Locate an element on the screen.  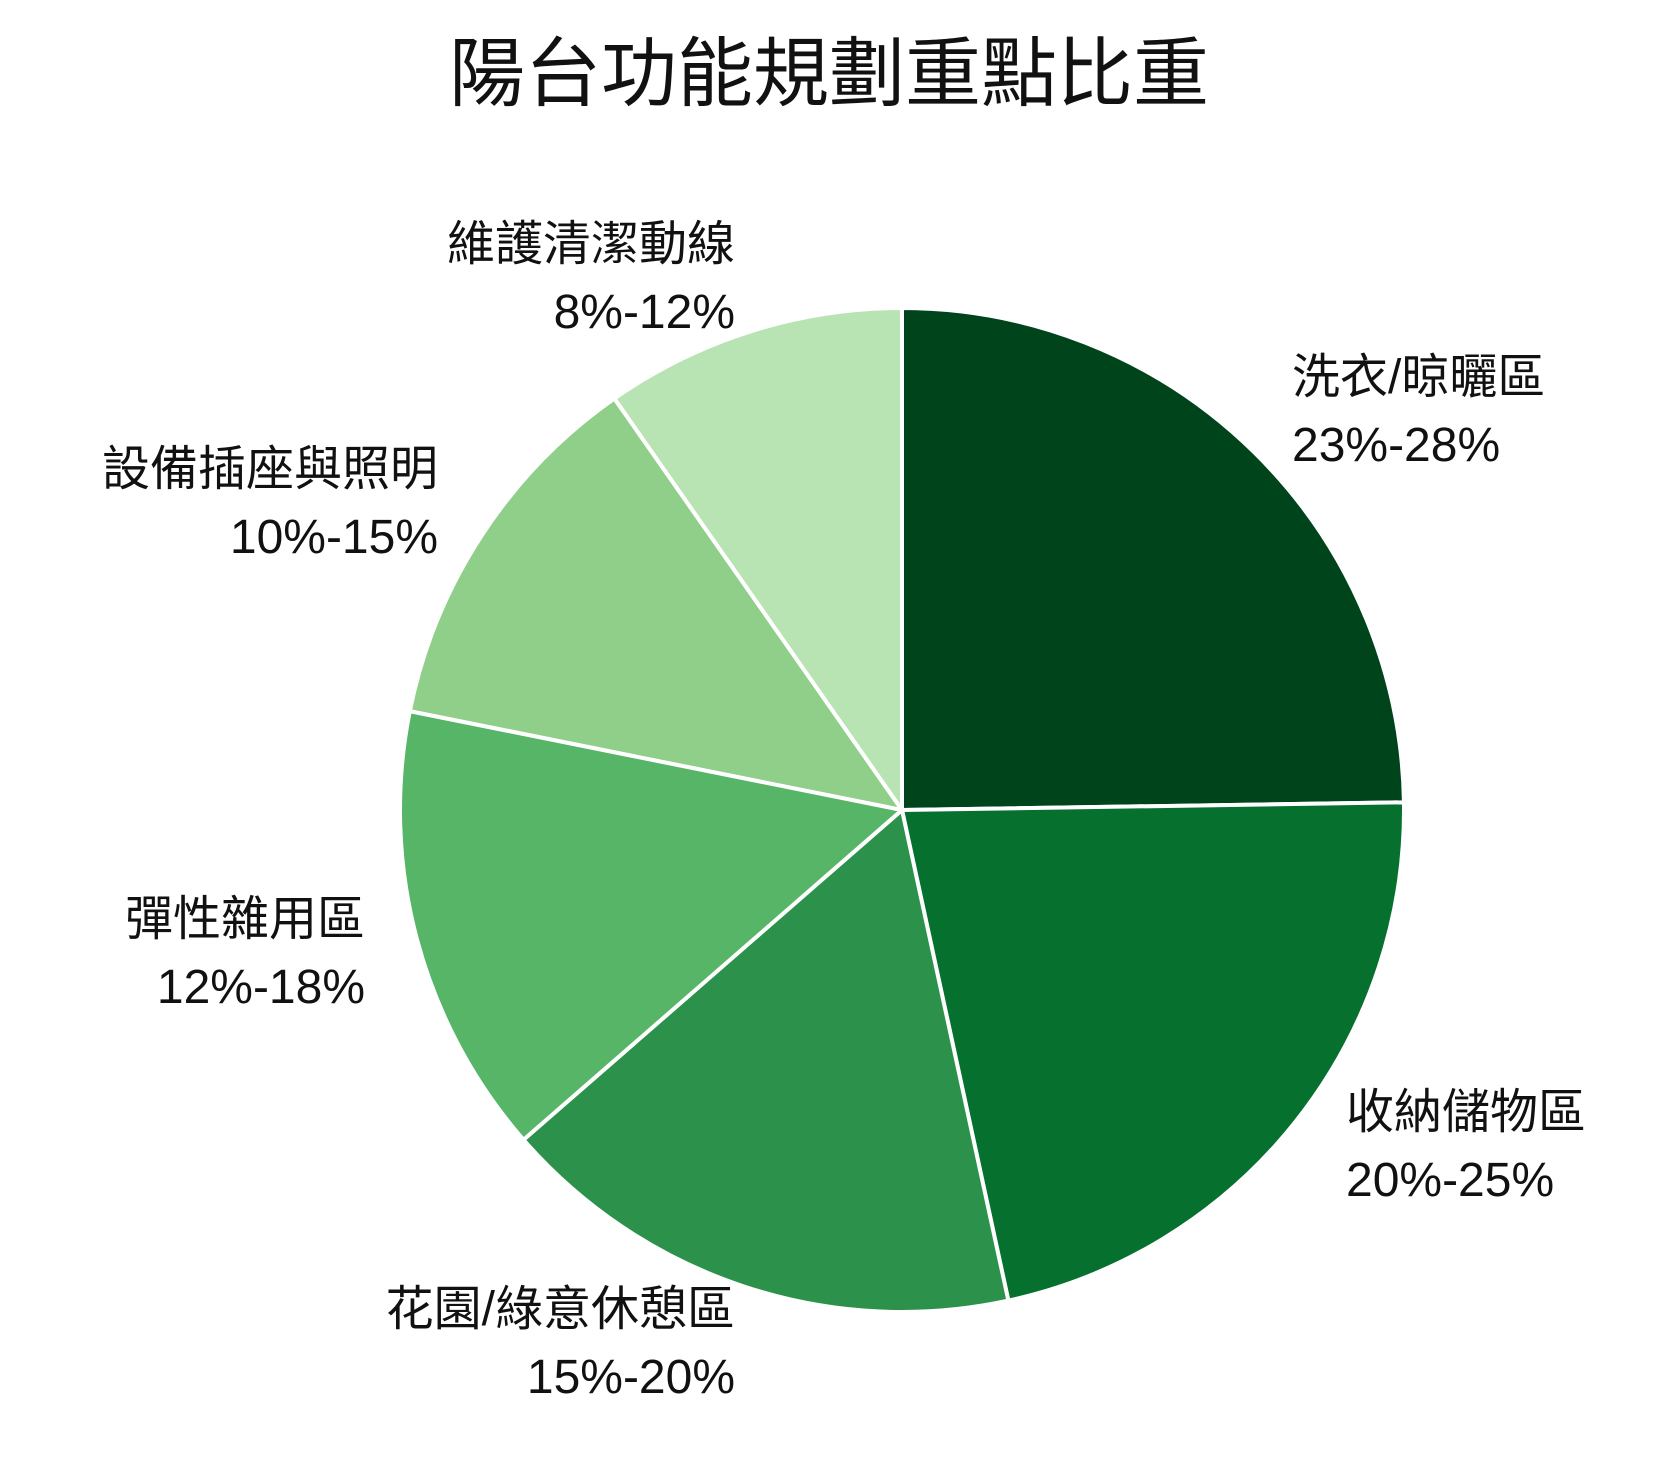
slice-label-name: 收納儲物區 is located at coordinates (1466, 1112).